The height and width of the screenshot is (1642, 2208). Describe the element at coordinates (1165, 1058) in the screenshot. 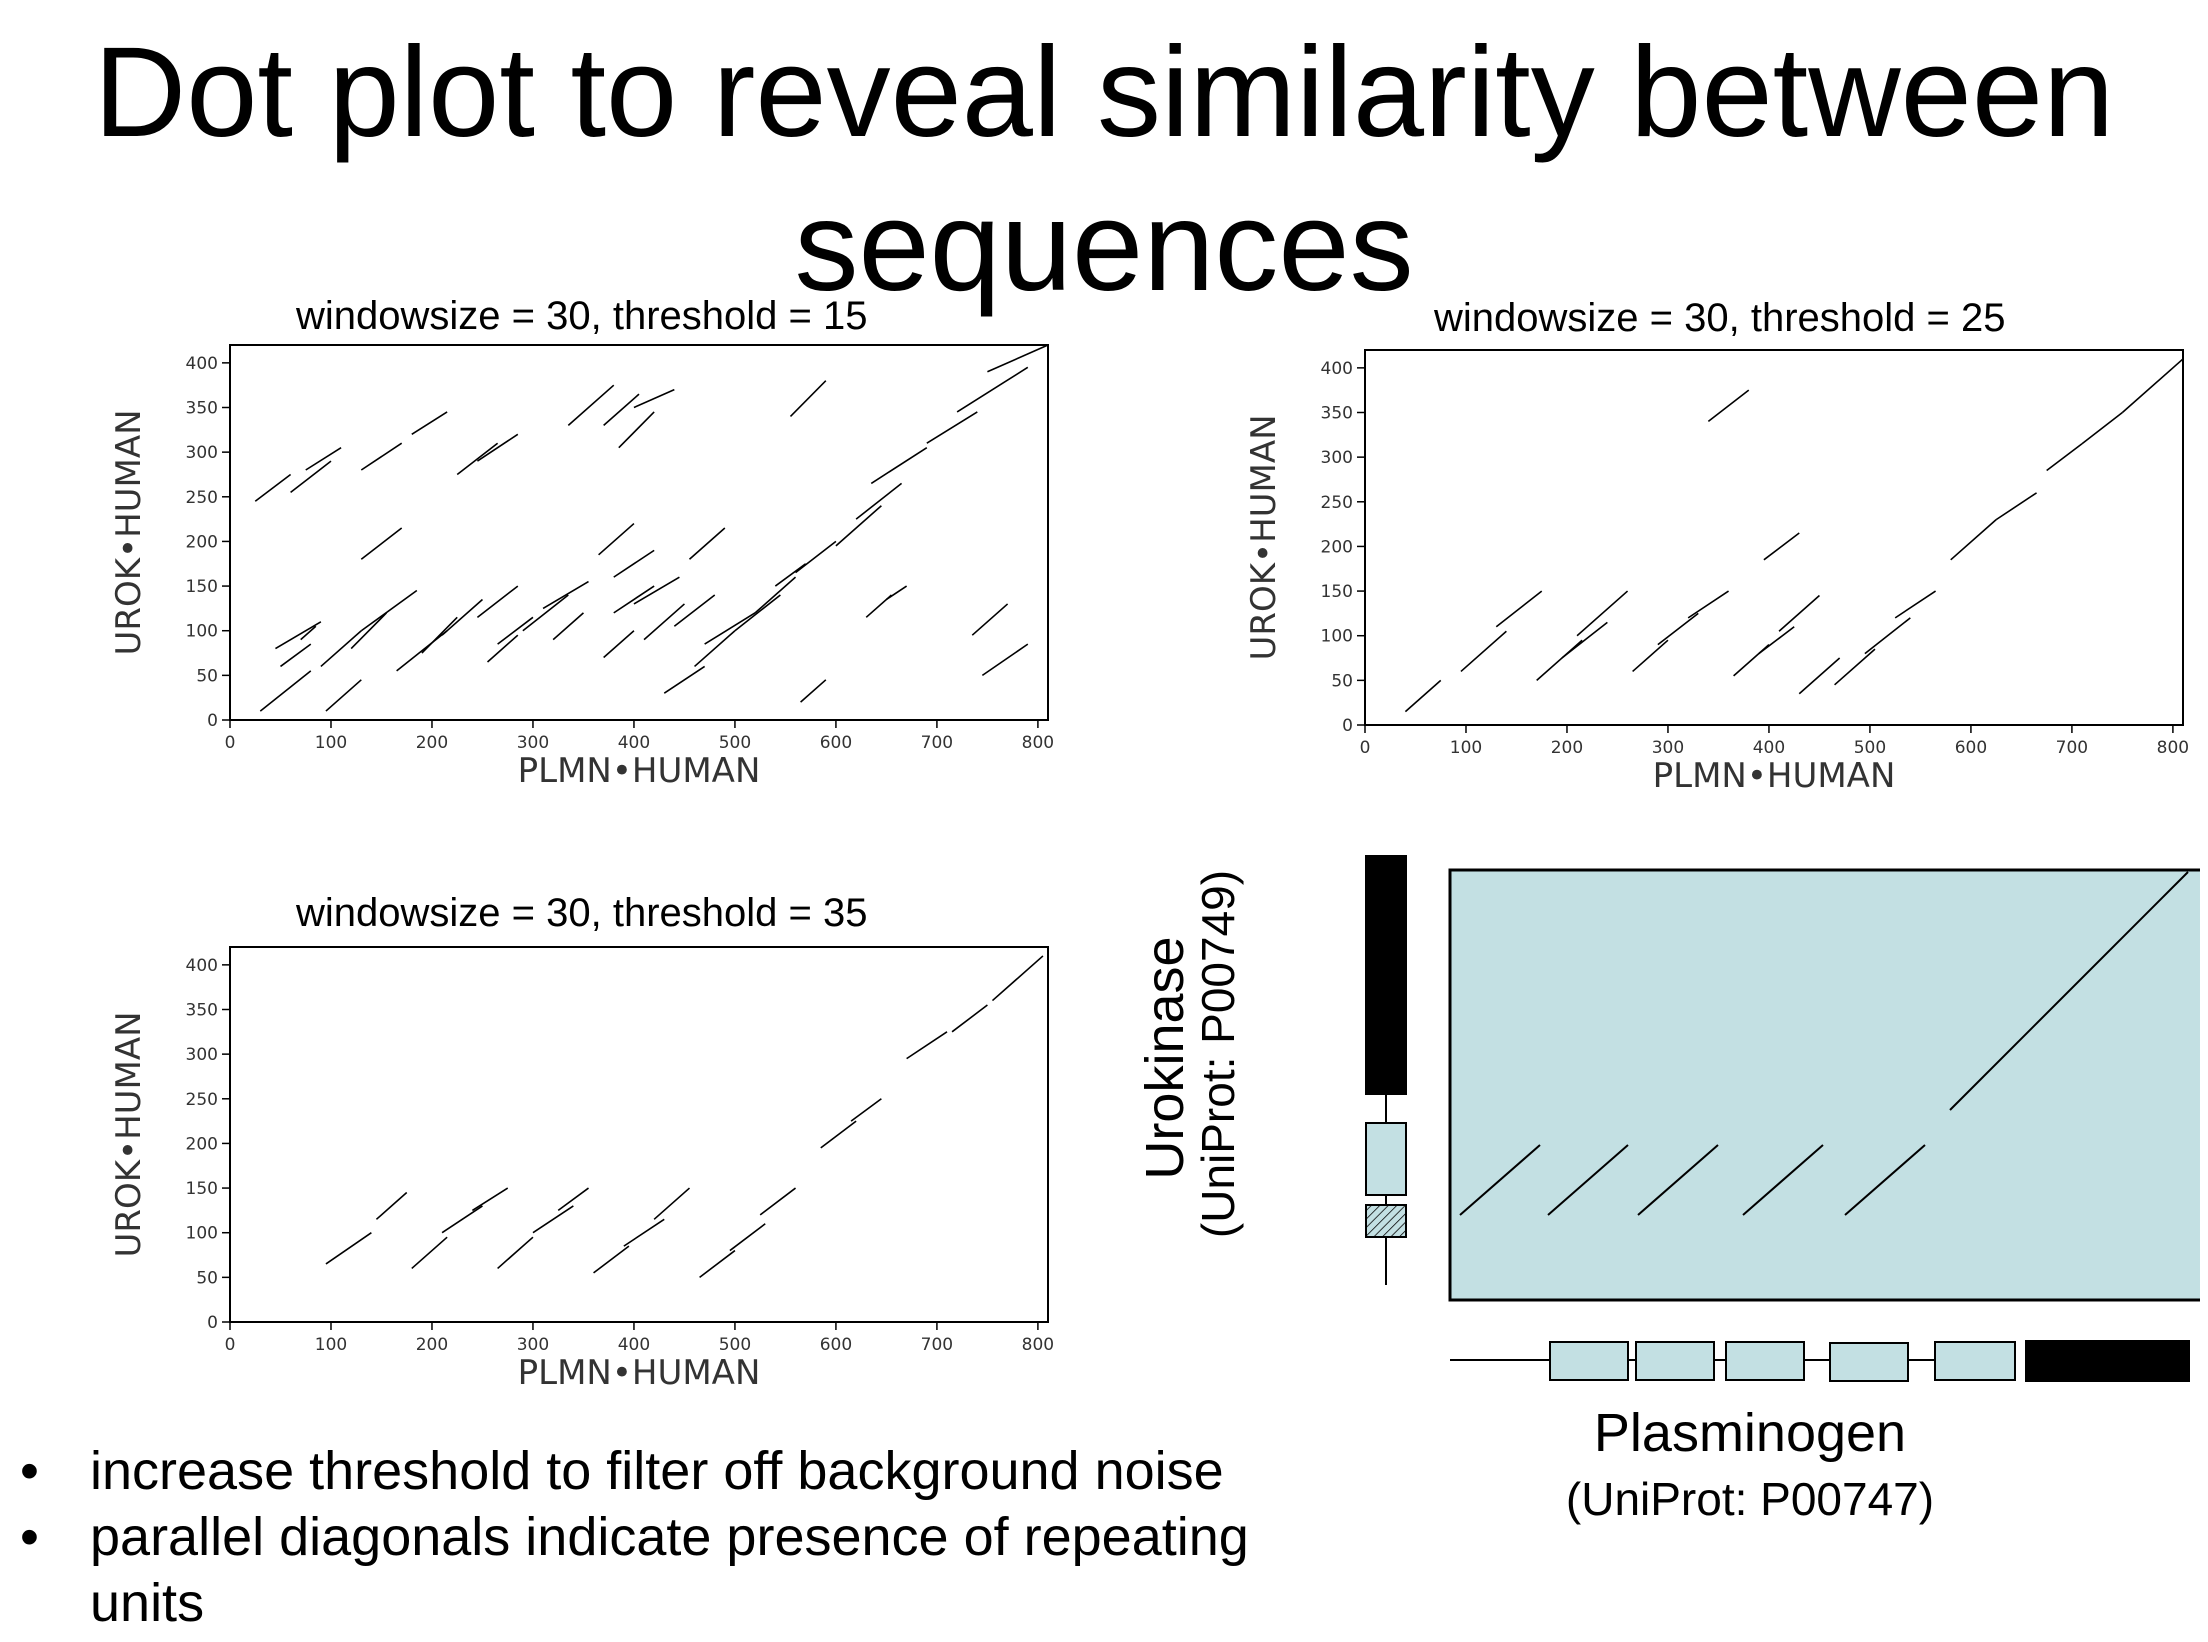

I see `urokinase-label: Urokinase` at that location.